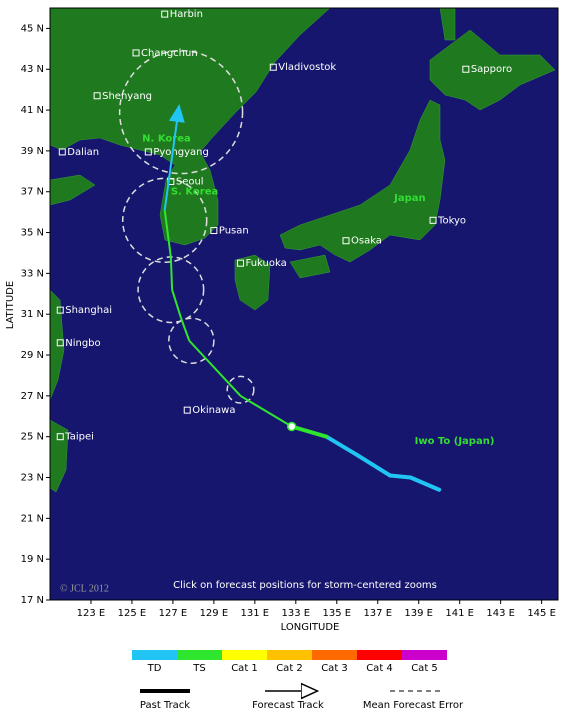  I want to click on current-position, so click(291, 426).